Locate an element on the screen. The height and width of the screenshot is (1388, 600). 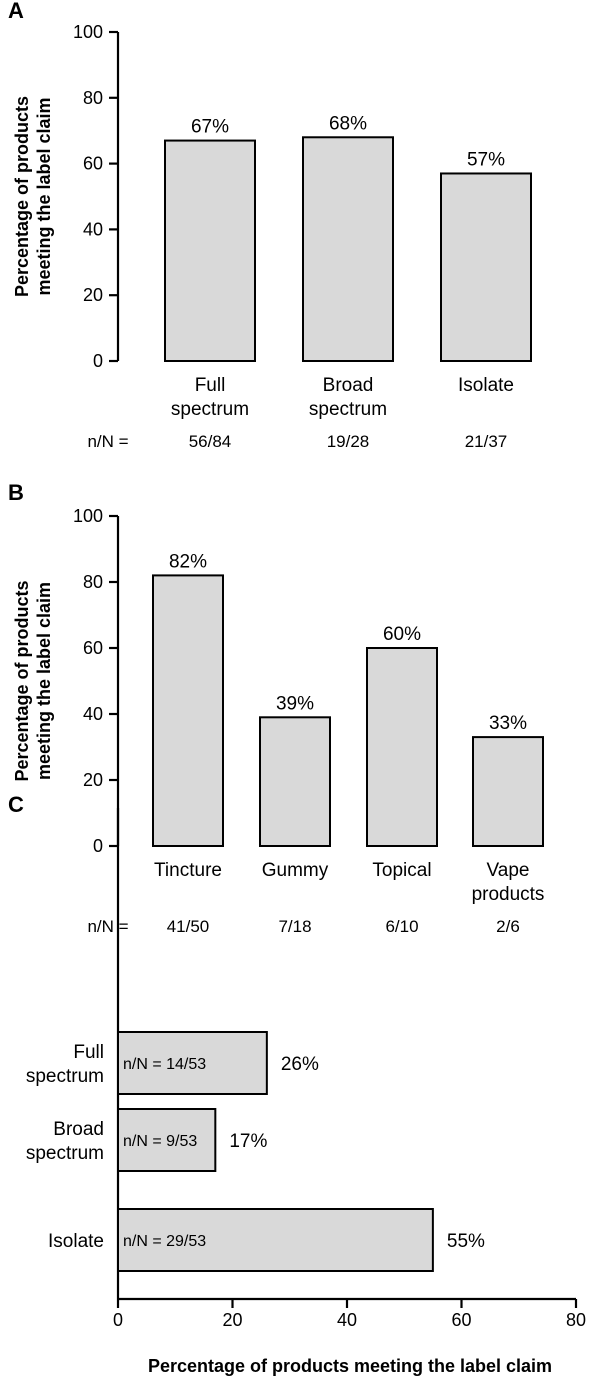
x-category-label: products is located at coordinates (508, 894).